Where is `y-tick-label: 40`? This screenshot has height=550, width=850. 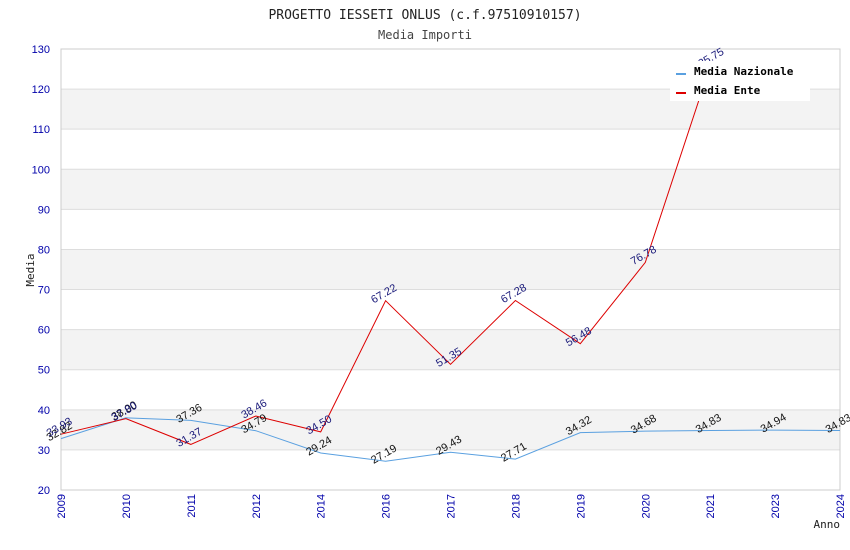
y-tick-label: 40 is located at coordinates (44, 411).